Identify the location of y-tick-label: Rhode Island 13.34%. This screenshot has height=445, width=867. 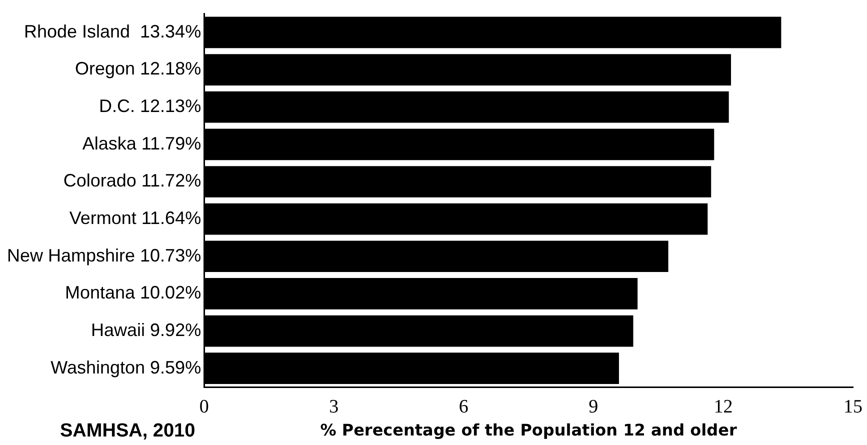
(113, 31).